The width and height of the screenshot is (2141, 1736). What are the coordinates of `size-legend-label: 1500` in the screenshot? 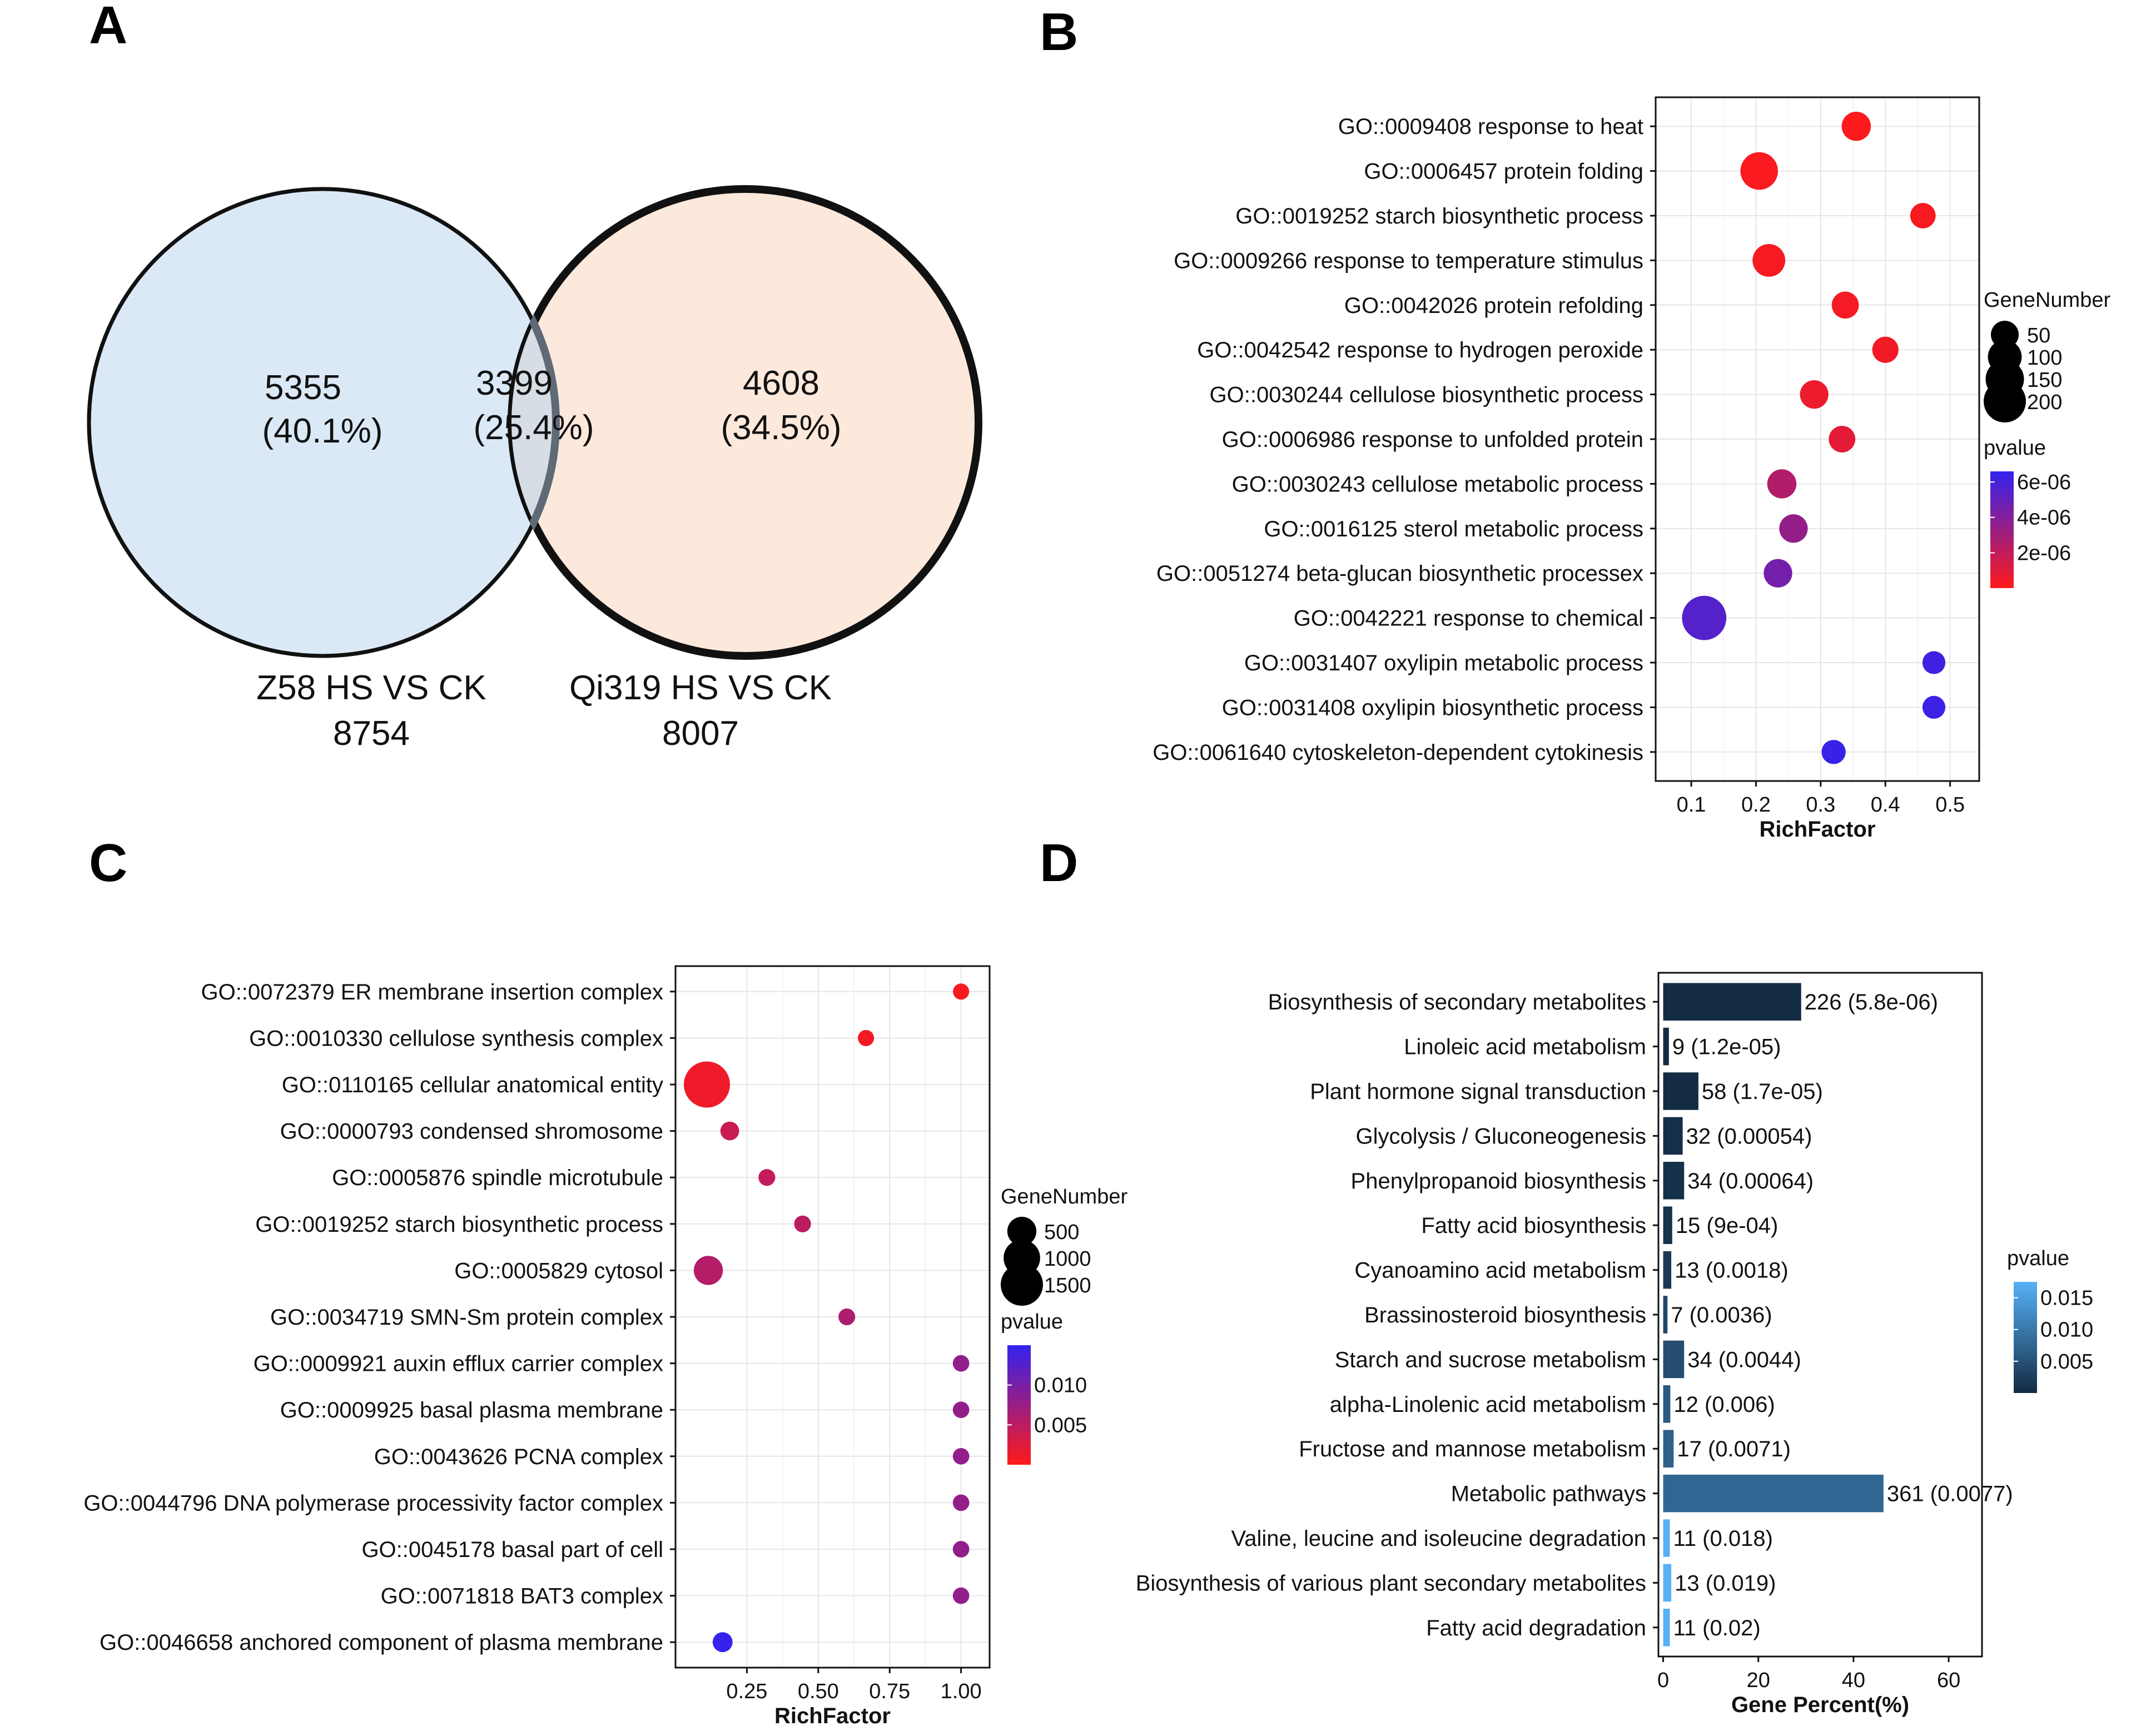 It's located at (1067, 1285).